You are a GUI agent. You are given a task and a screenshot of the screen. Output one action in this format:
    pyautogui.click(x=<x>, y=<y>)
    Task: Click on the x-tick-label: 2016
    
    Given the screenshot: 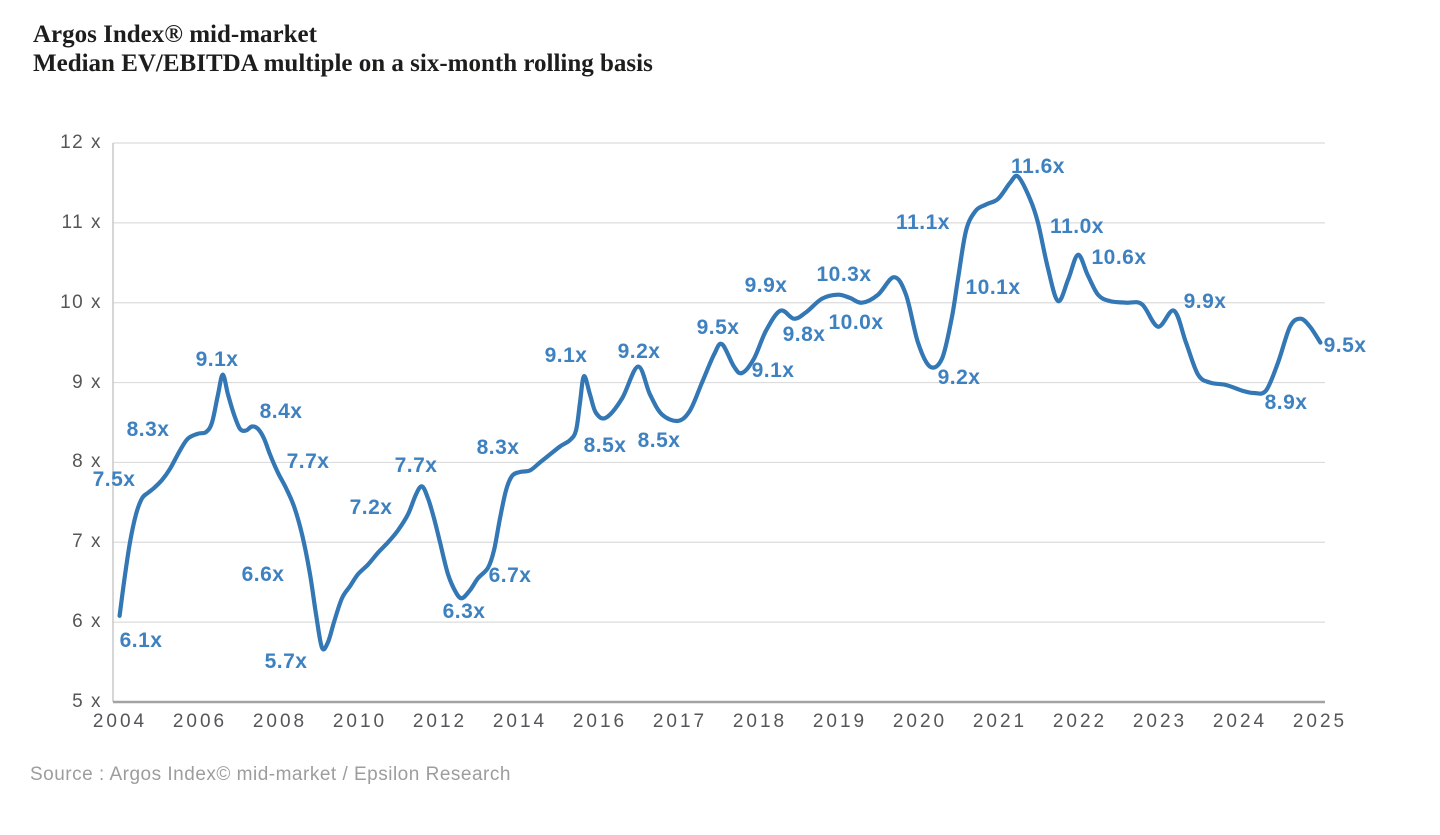 What is the action you would take?
    pyautogui.click(x=600, y=721)
    